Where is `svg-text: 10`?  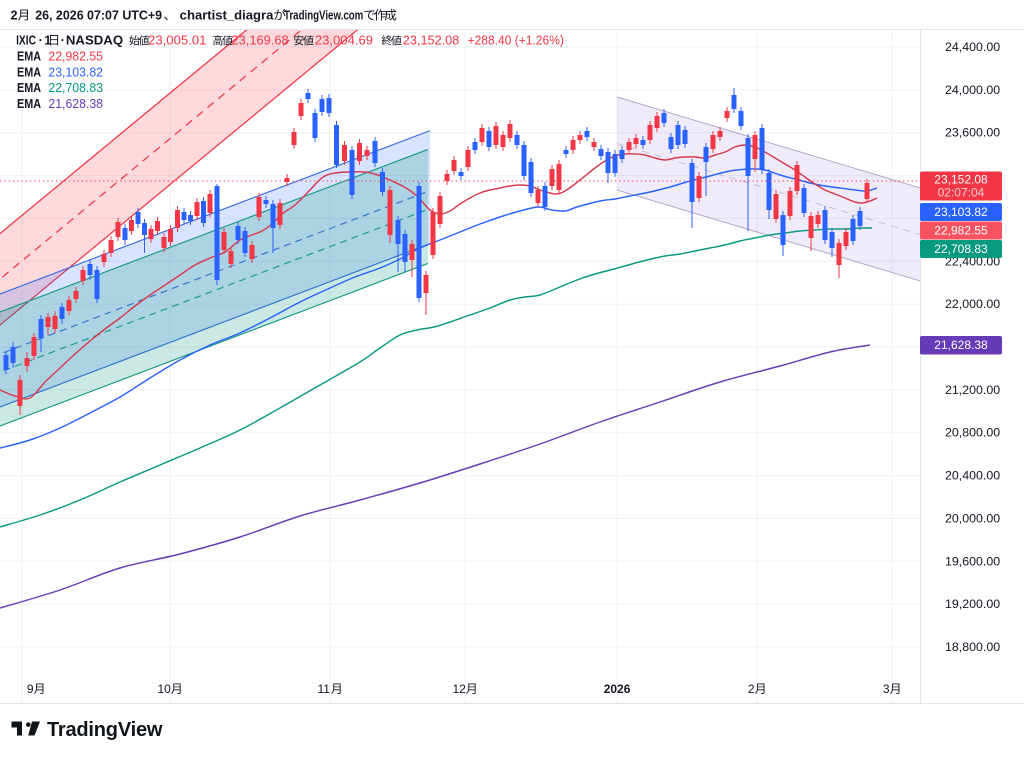
svg-text: 10 is located at coordinates (165, 689).